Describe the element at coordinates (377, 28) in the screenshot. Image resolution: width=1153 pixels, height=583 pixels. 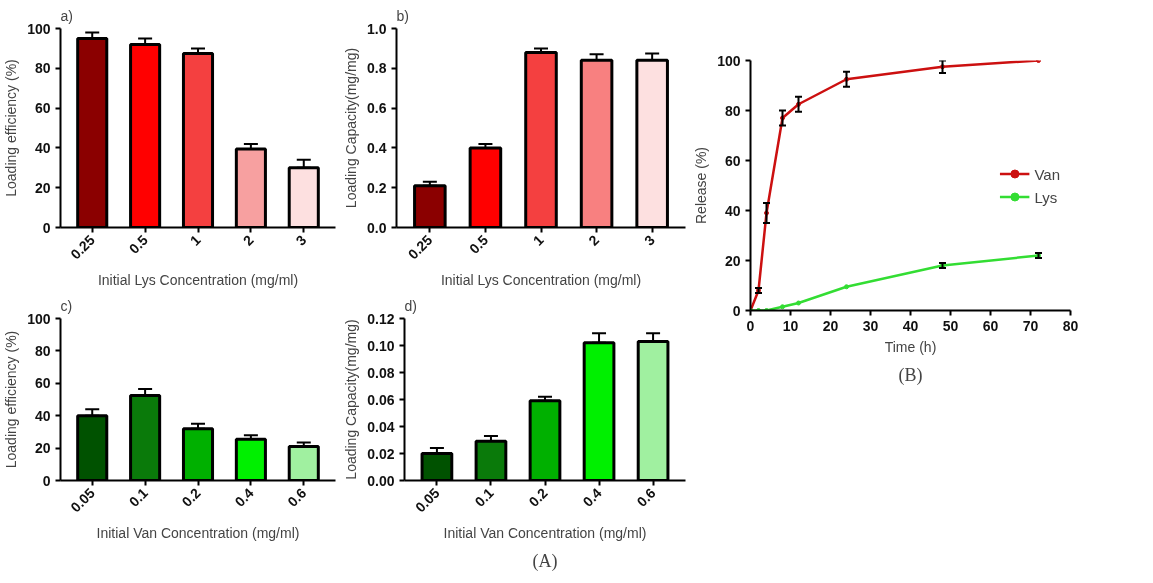
I see `y-tick-label: 1.0` at that location.